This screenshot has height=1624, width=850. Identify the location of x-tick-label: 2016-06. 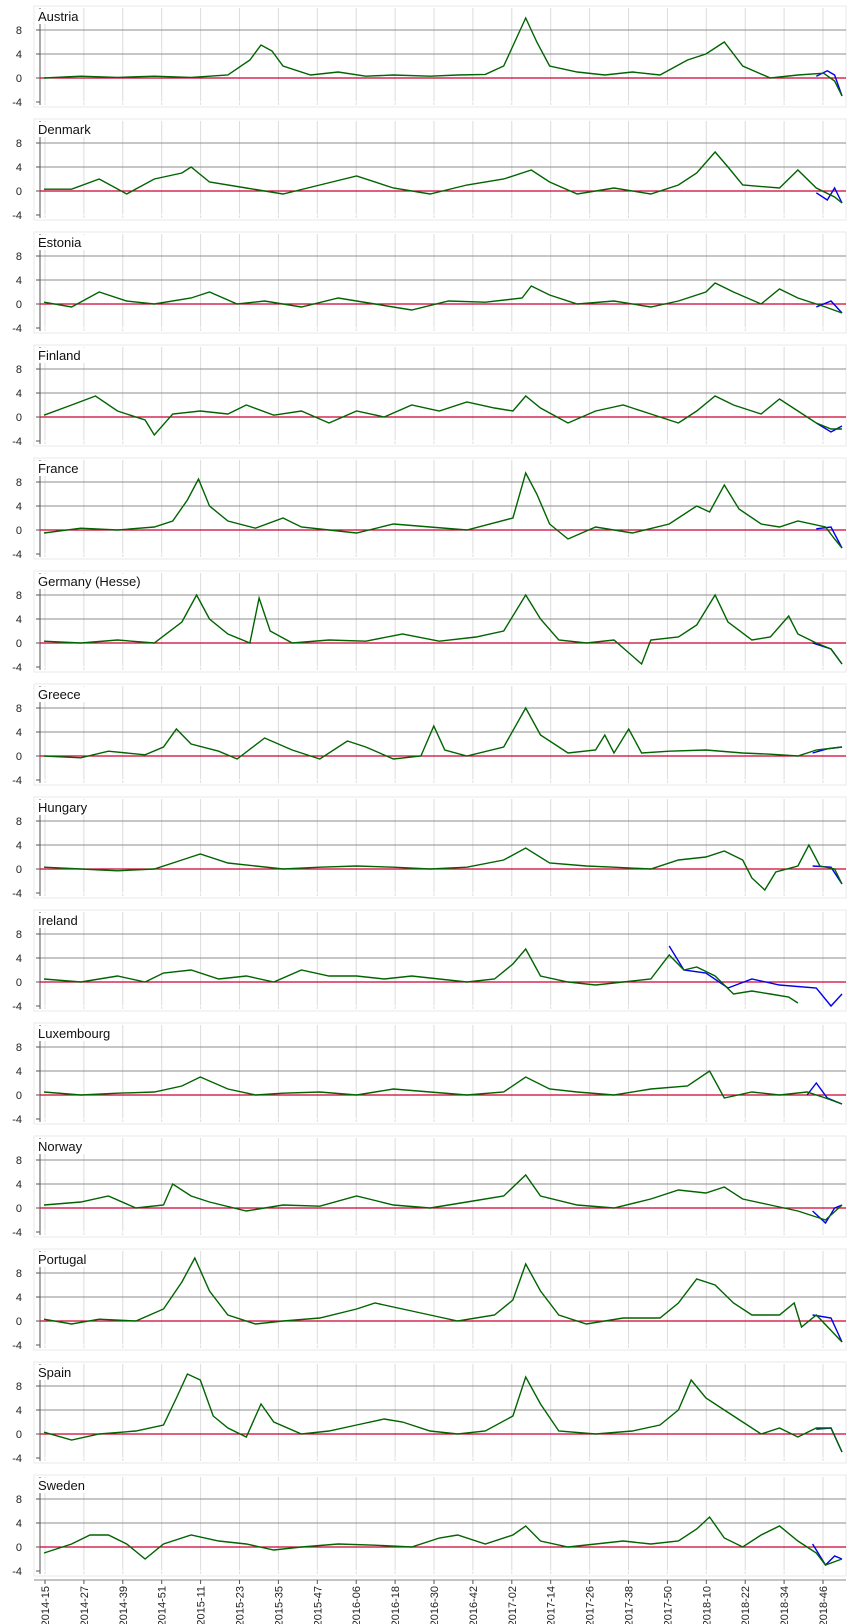
(357, 1605).